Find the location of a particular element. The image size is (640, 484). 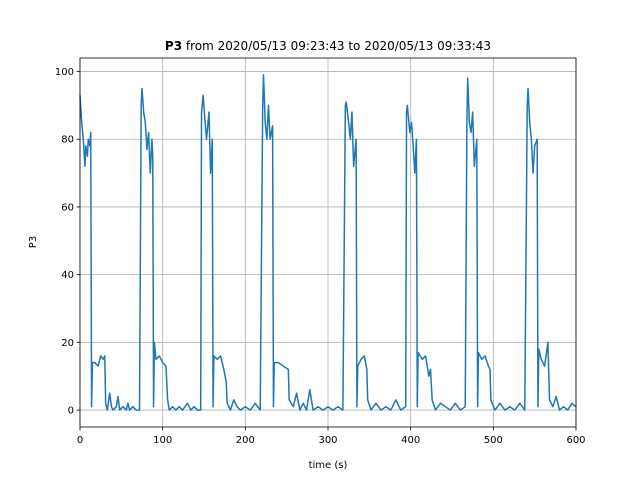

x-tick-label: 500 is located at coordinates (493, 440).